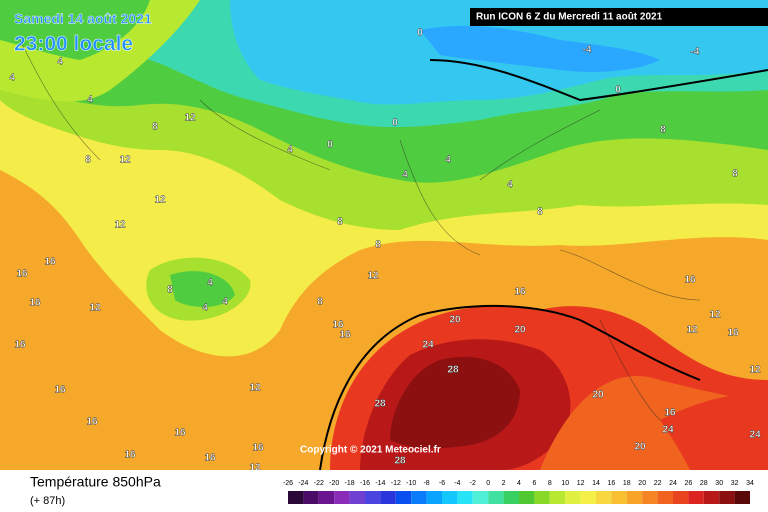  What do you see at coordinates (565, 483) in the screenshot?
I see `scale-label: 10` at bounding box center [565, 483].